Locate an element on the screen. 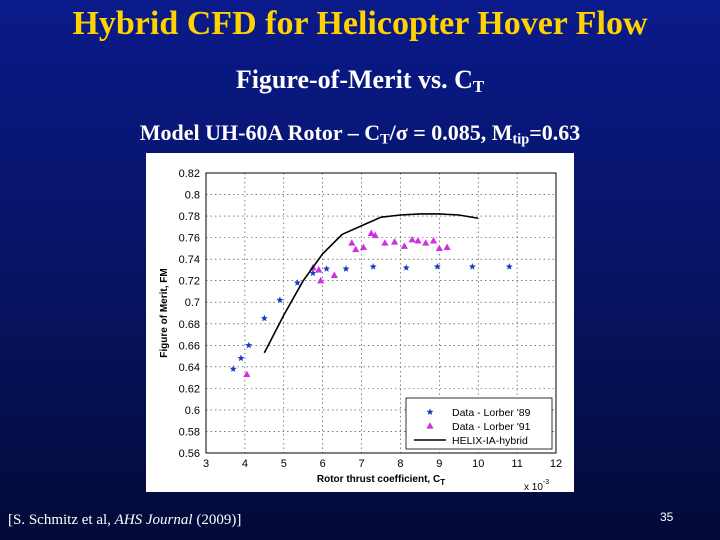 The width and height of the screenshot is (720, 540). y-tick-label: 0.74 is located at coordinates (189, 260).